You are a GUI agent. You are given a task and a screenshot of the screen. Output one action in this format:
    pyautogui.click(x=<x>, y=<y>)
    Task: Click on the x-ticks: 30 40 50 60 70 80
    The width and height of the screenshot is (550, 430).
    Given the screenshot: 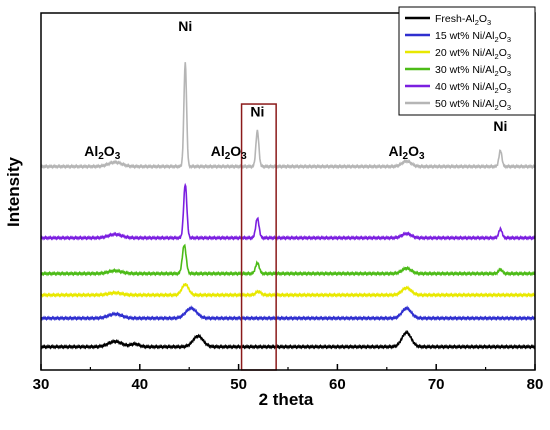 What is the action you would take?
    pyautogui.click(x=288, y=378)
    